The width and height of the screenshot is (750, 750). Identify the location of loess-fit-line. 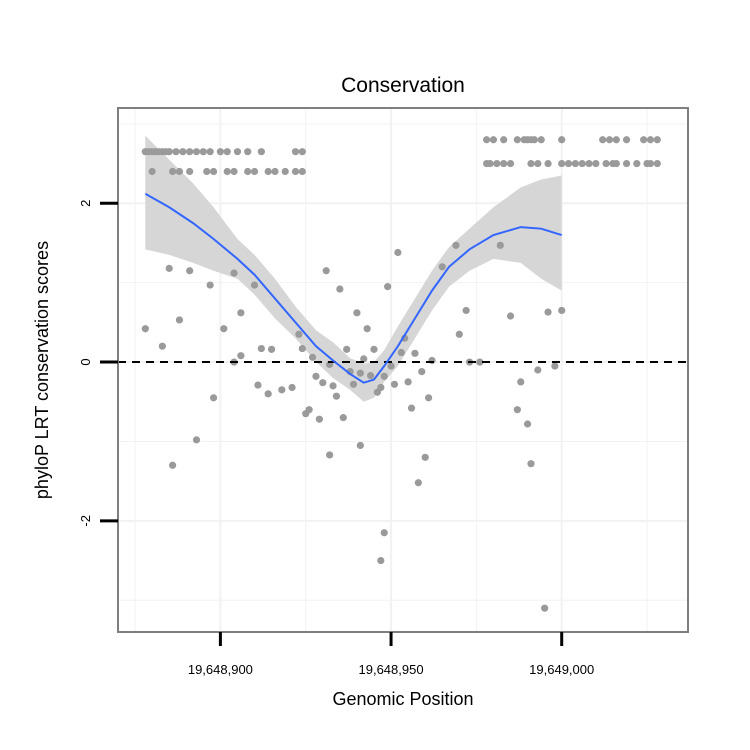
(353, 288).